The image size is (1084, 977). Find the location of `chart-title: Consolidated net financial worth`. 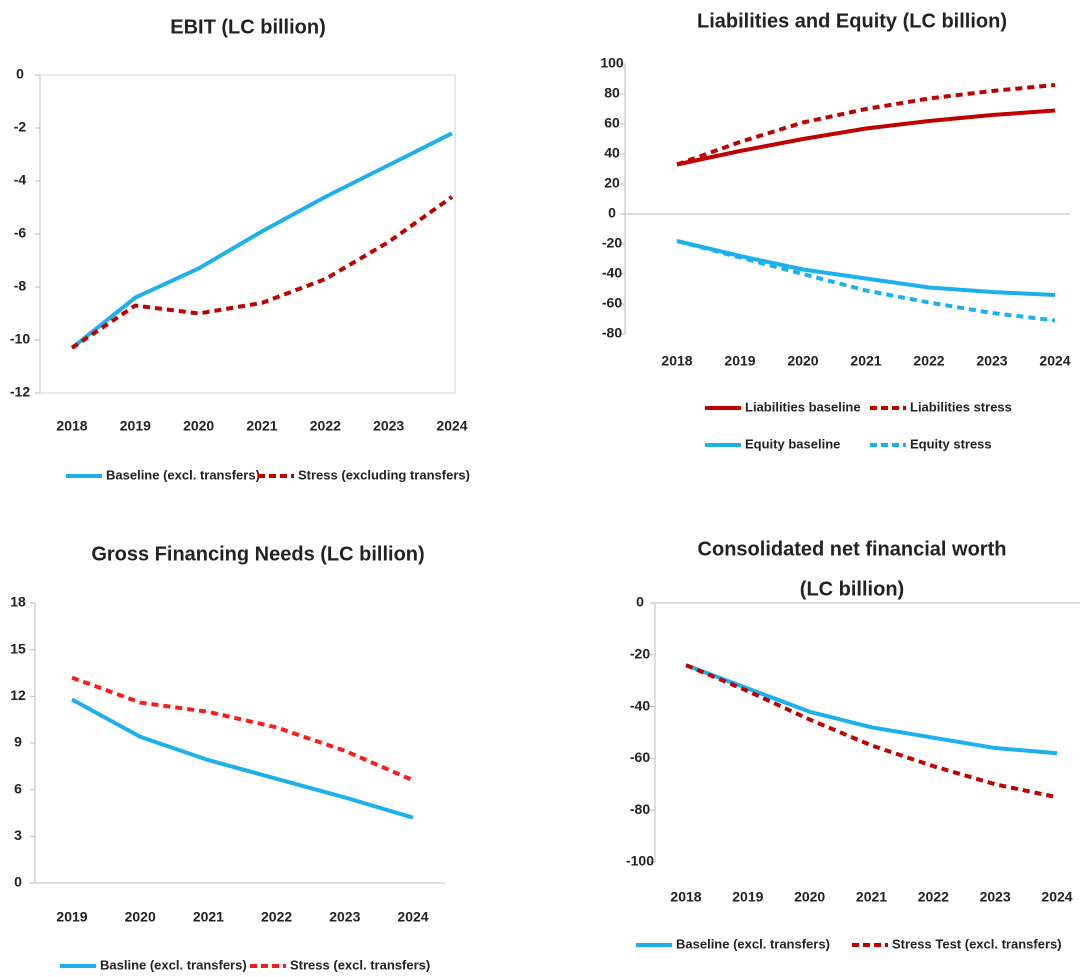

chart-title: Consolidated net financial worth is located at coordinates (852, 549).